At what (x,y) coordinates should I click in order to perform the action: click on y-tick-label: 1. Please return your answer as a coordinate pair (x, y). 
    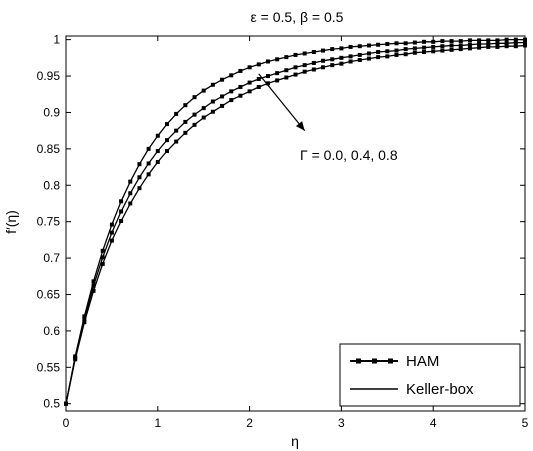
    Looking at the image, I should click on (56, 40).